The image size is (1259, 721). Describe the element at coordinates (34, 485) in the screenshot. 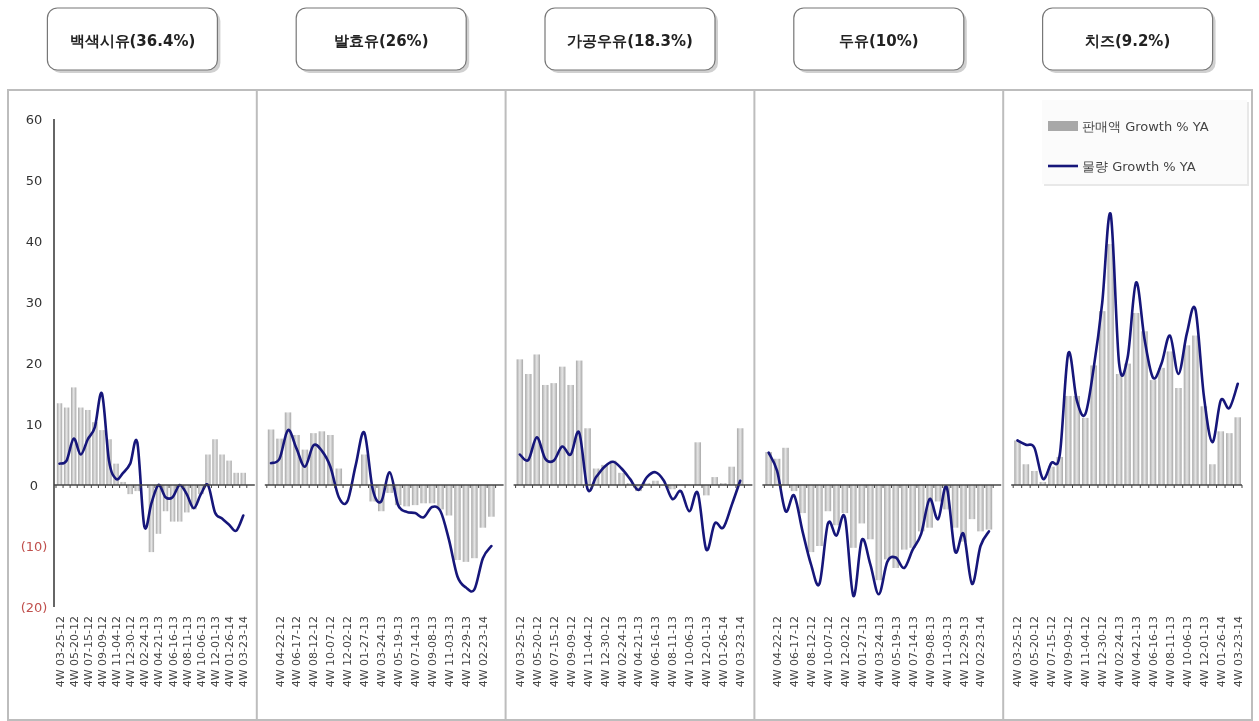

I see `y-tick-label: 0` at that location.